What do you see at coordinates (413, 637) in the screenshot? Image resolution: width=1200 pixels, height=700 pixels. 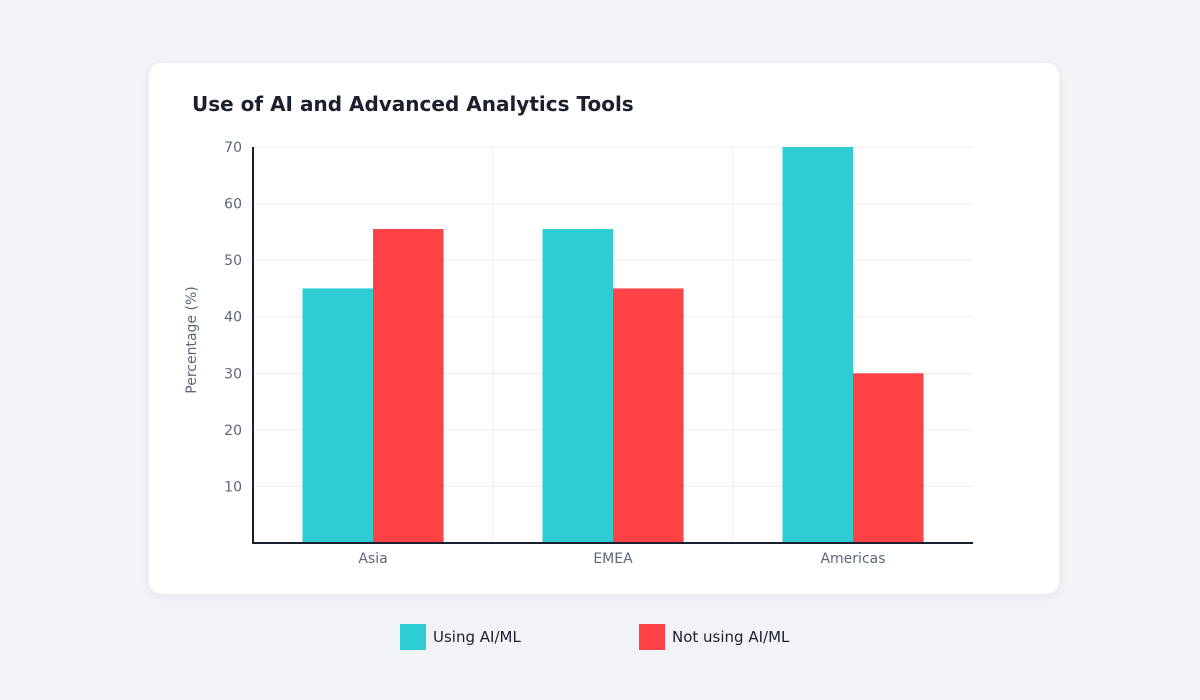 I see `legend-swatch-using-ai` at bounding box center [413, 637].